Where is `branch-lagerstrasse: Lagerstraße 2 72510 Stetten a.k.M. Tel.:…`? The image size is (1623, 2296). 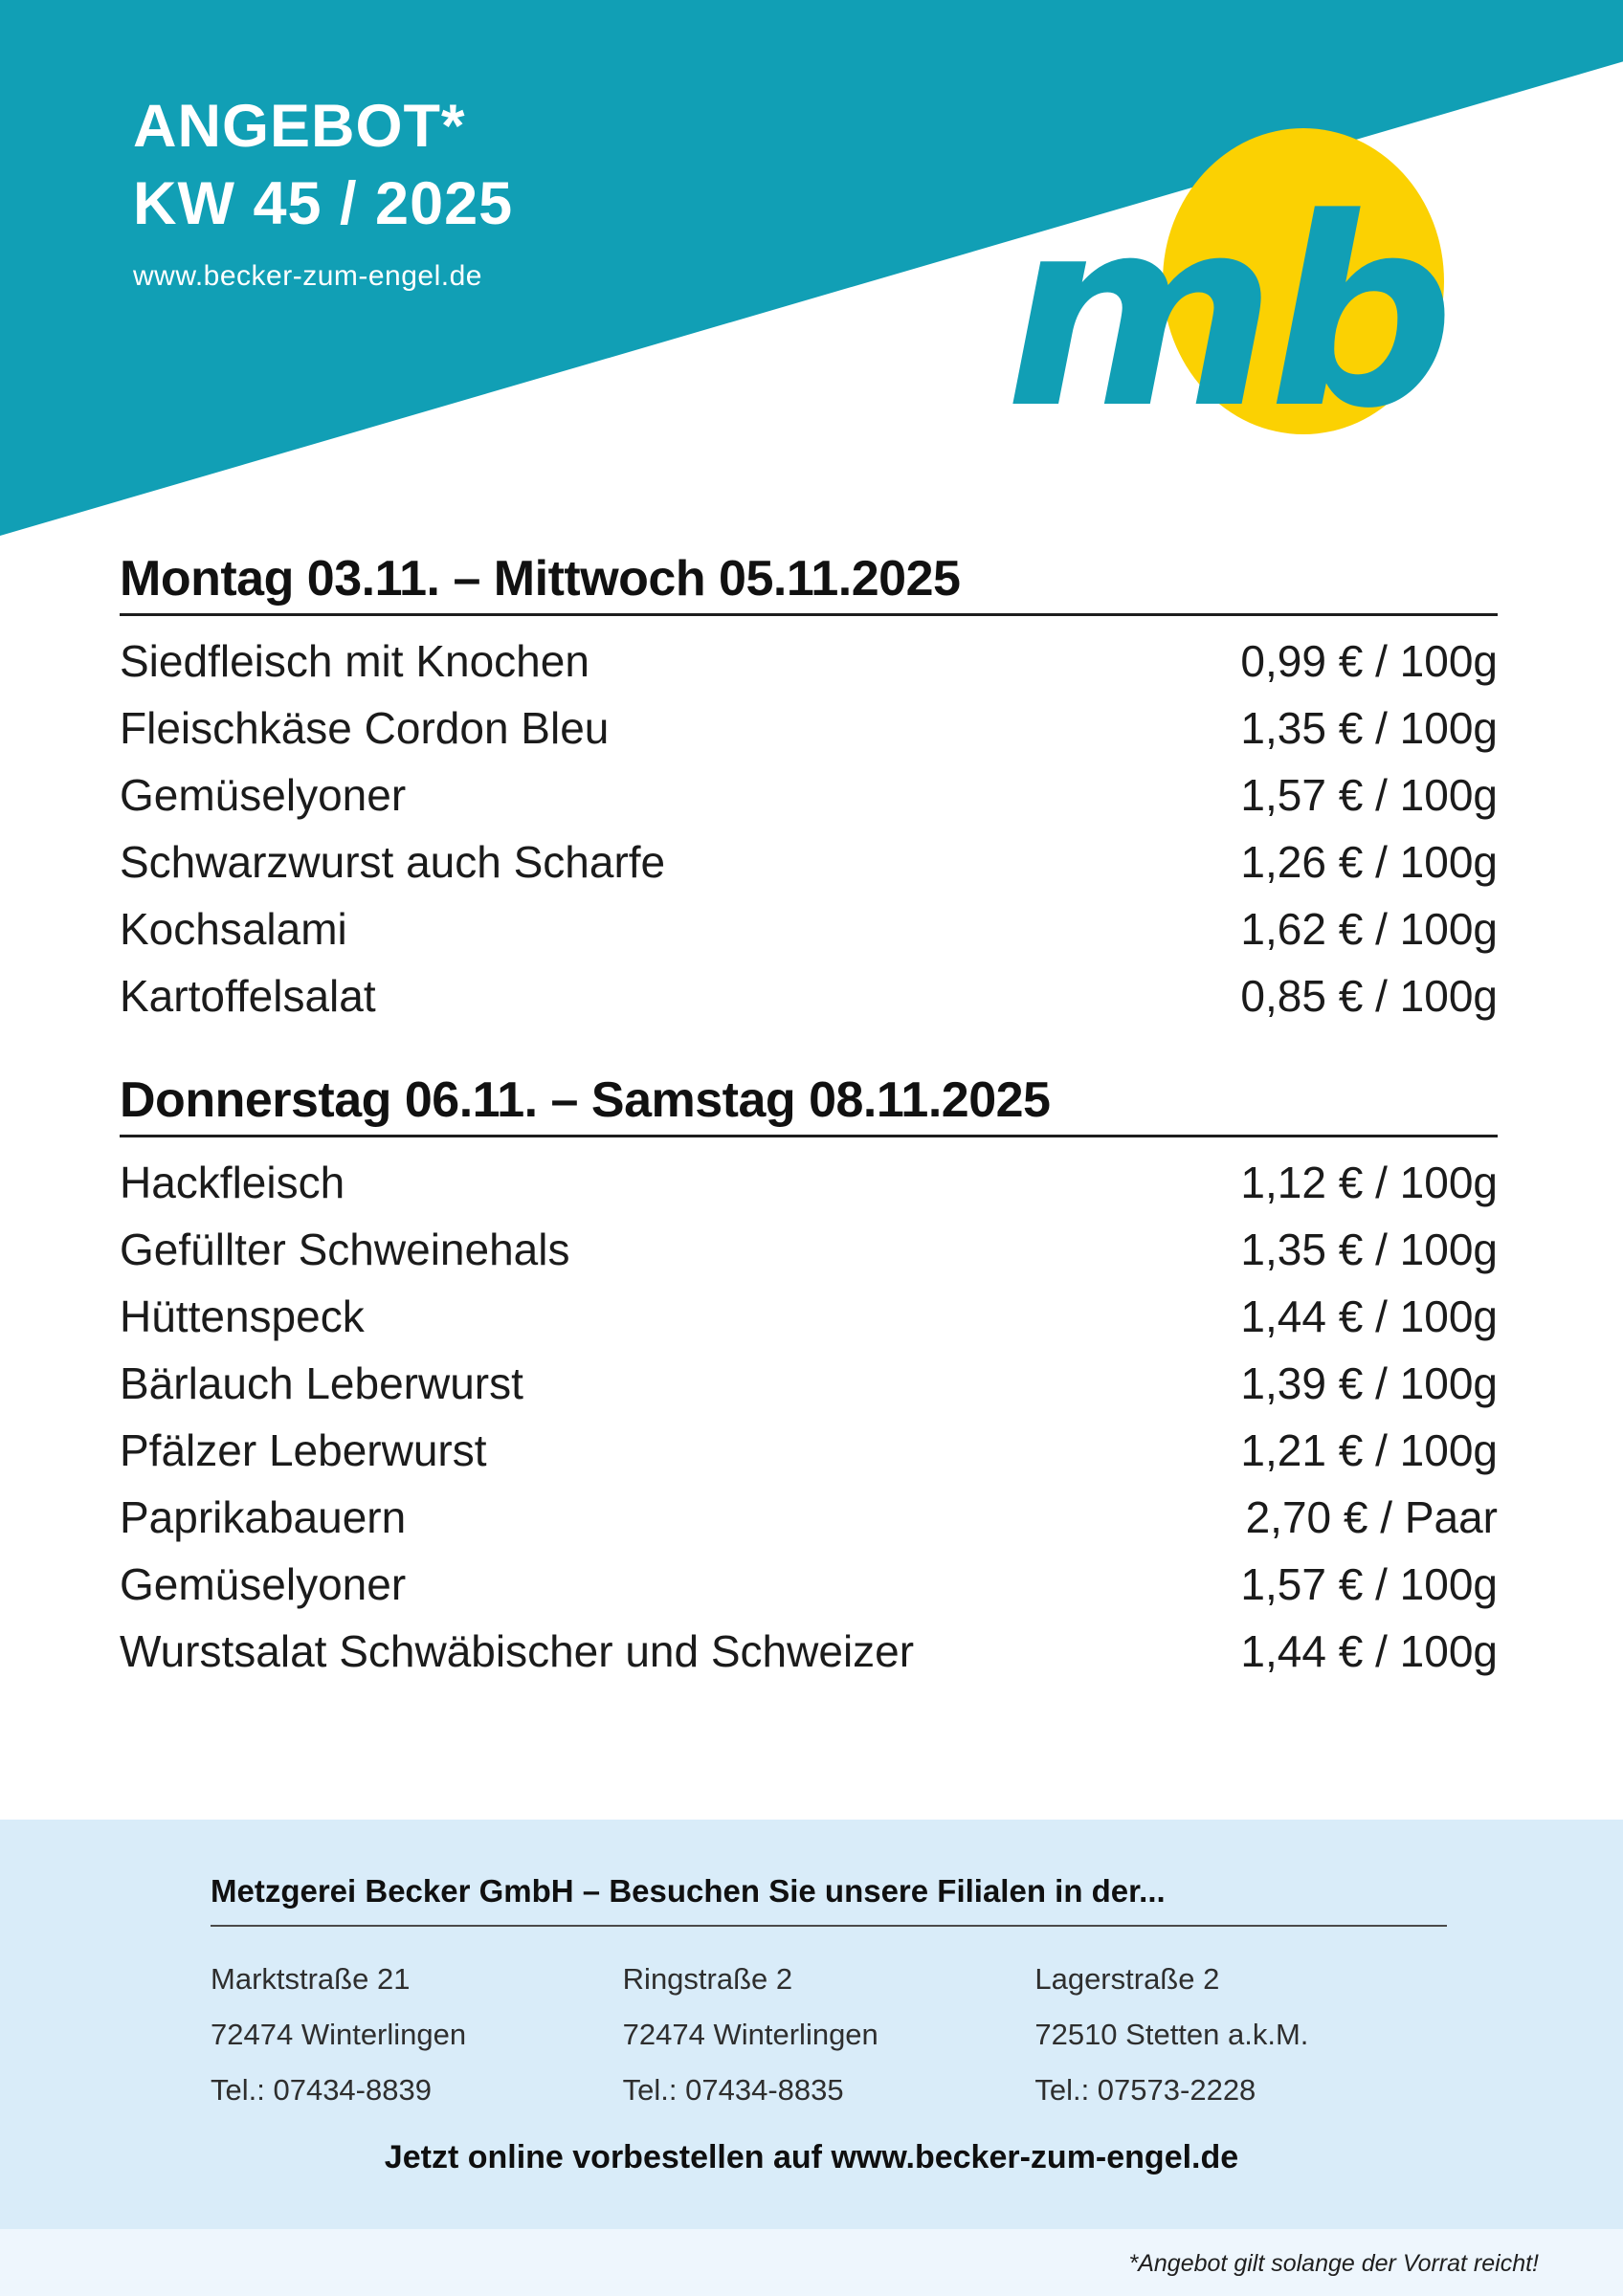
branch-lagerstrasse: Lagerstraße 2 72510 Stetten a.k.M. Tel.:… is located at coordinates (1240, 2035).